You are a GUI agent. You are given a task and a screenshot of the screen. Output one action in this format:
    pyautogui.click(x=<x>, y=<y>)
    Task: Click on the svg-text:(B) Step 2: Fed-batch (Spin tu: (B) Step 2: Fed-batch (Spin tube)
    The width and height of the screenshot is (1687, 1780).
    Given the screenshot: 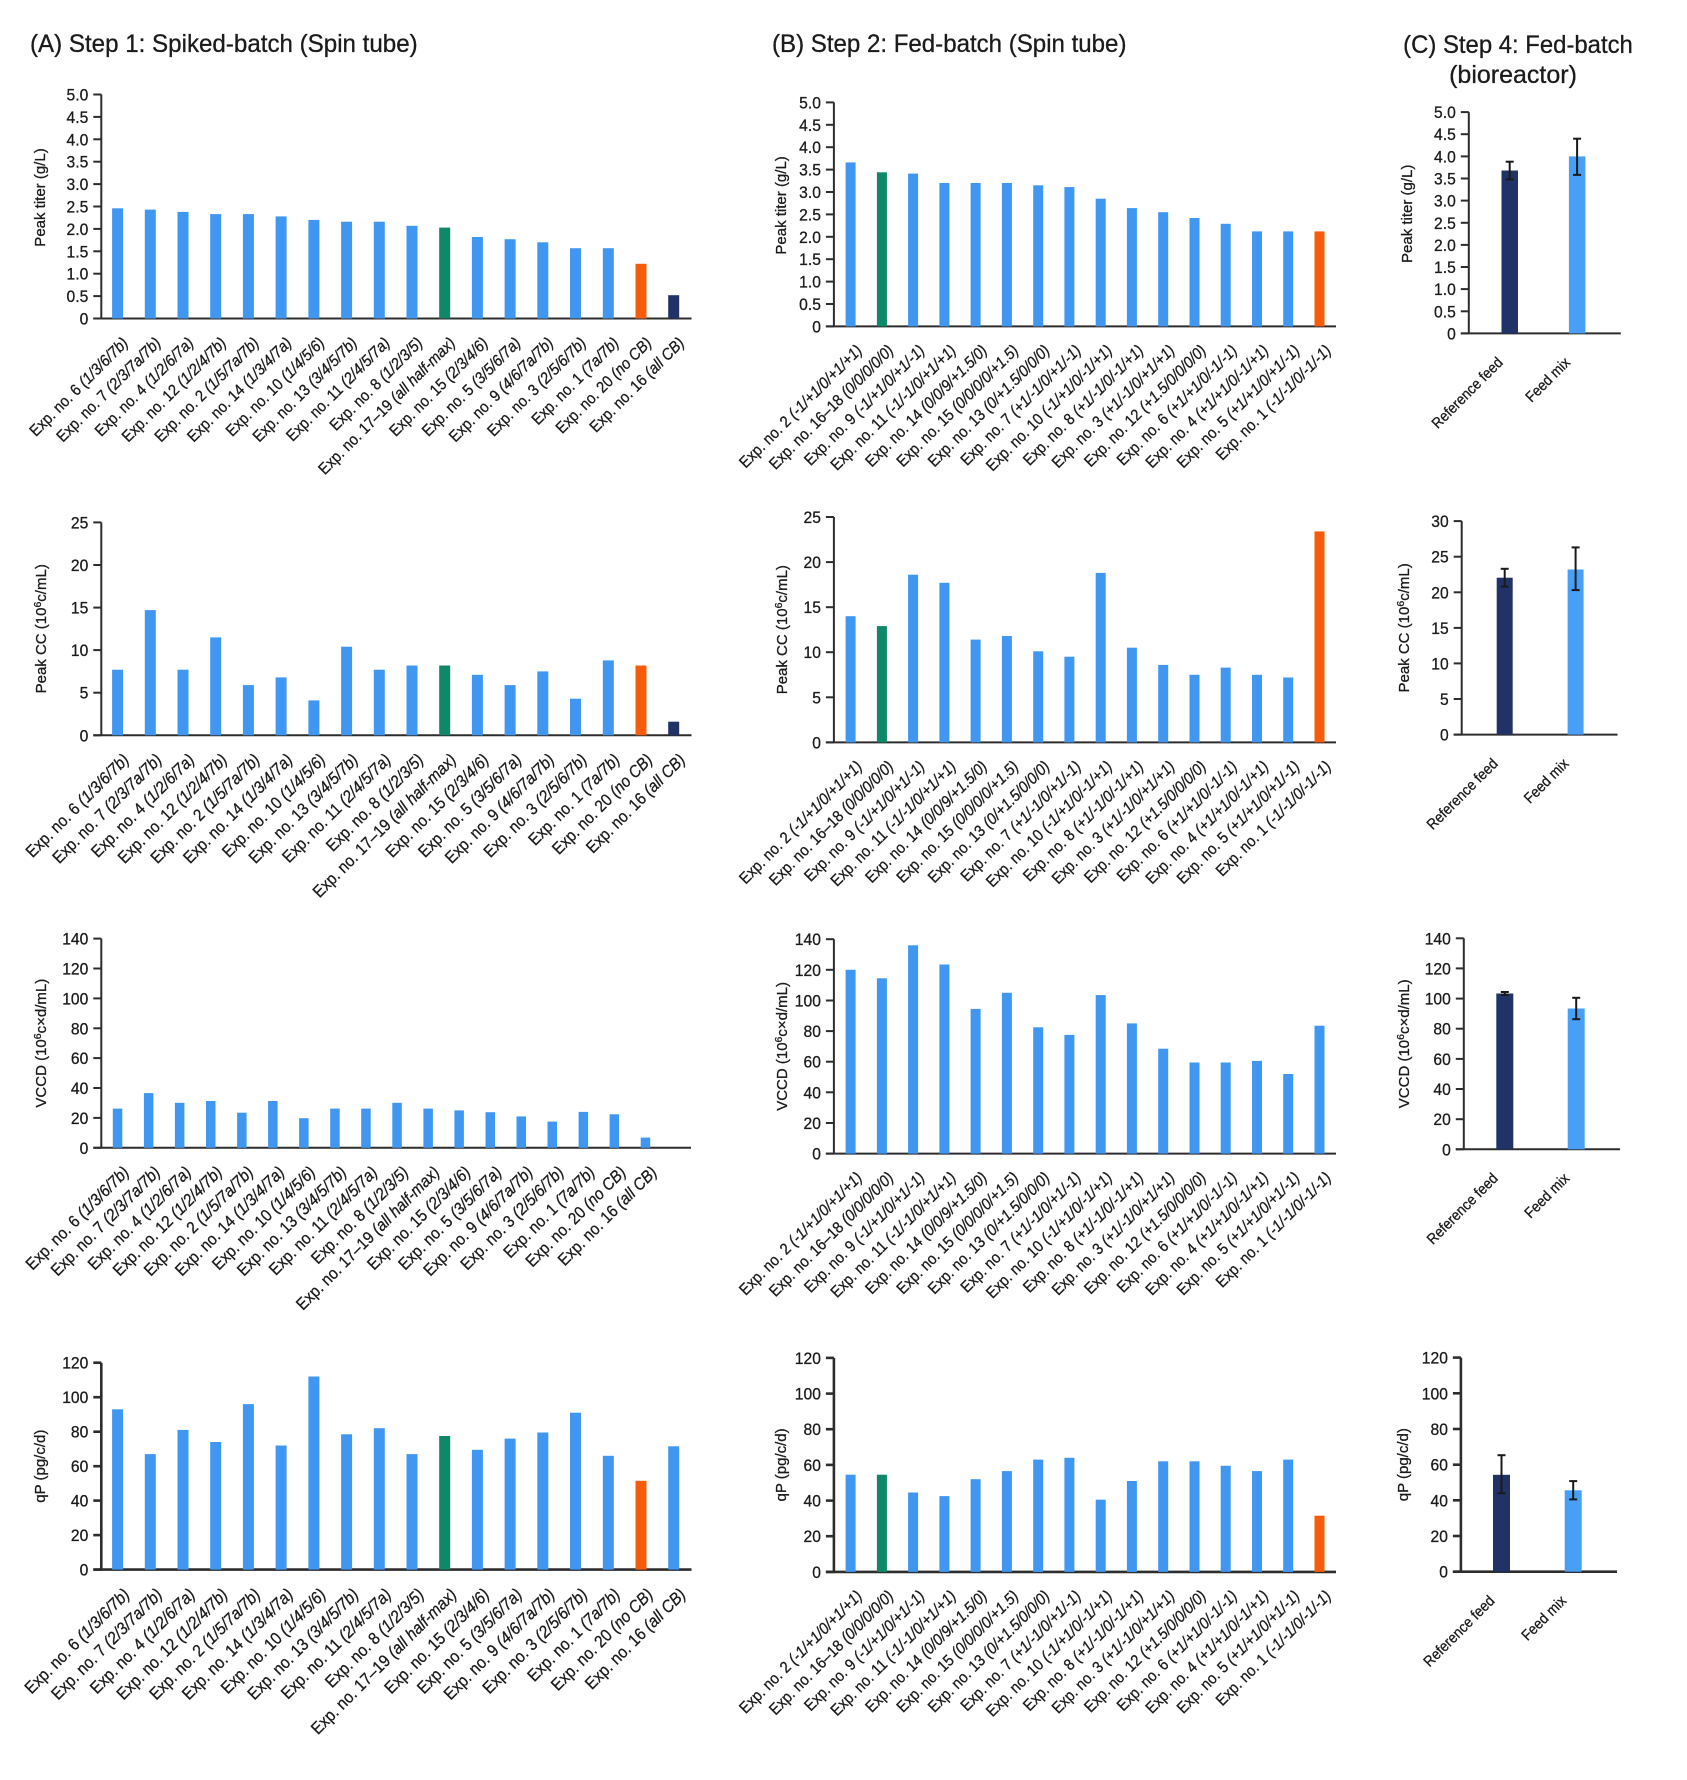 What is the action you would take?
    pyautogui.click(x=949, y=45)
    